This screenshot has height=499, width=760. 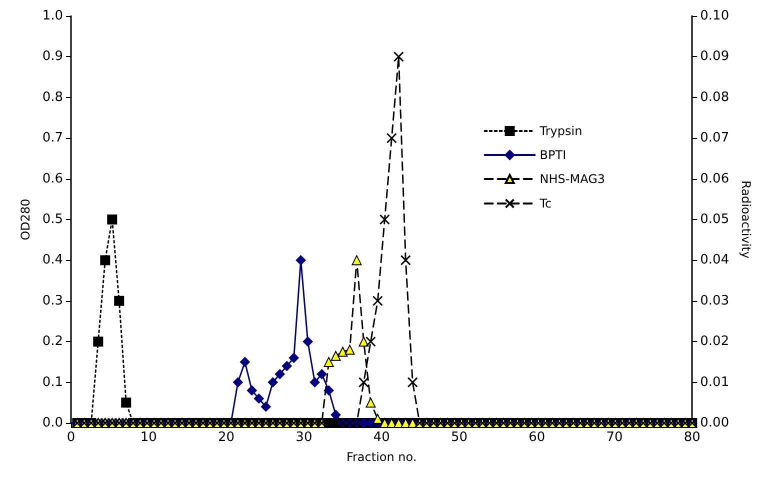 I want to click on y-tick-label: 1.0, so click(x=52, y=16).